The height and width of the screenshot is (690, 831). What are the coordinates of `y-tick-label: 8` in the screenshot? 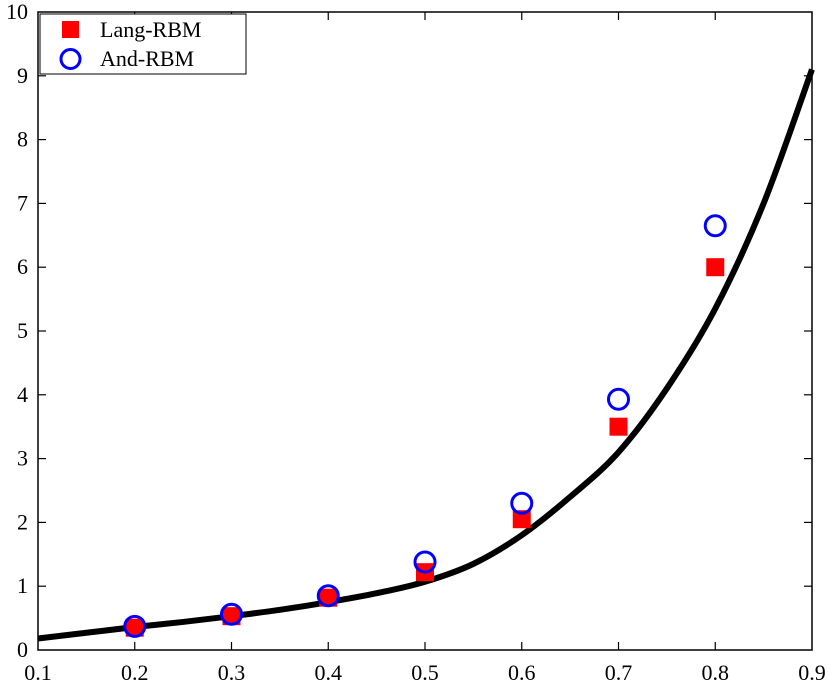 It's located at (22, 139).